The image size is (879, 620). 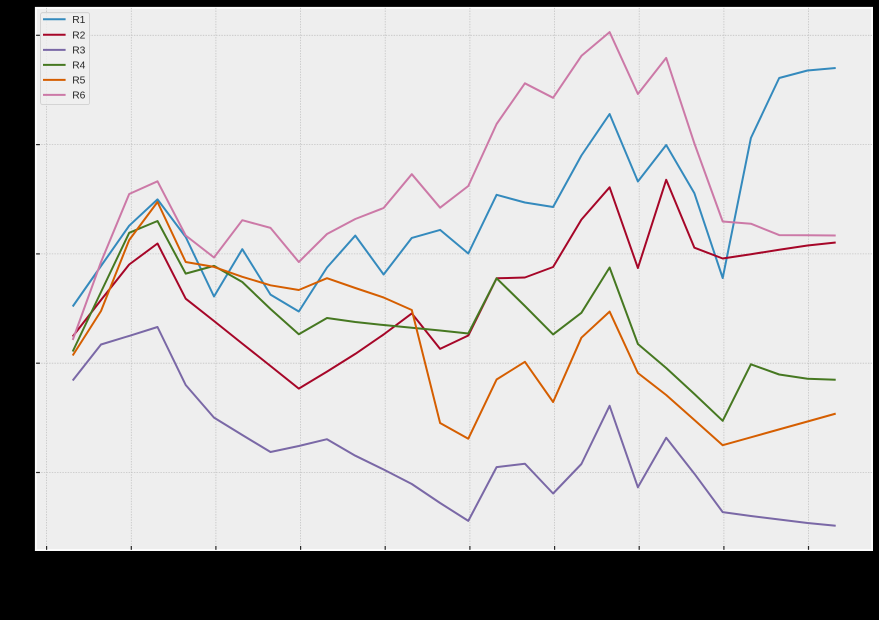 What do you see at coordinates (78, 35) in the screenshot?
I see `svg-text: R2` at bounding box center [78, 35].